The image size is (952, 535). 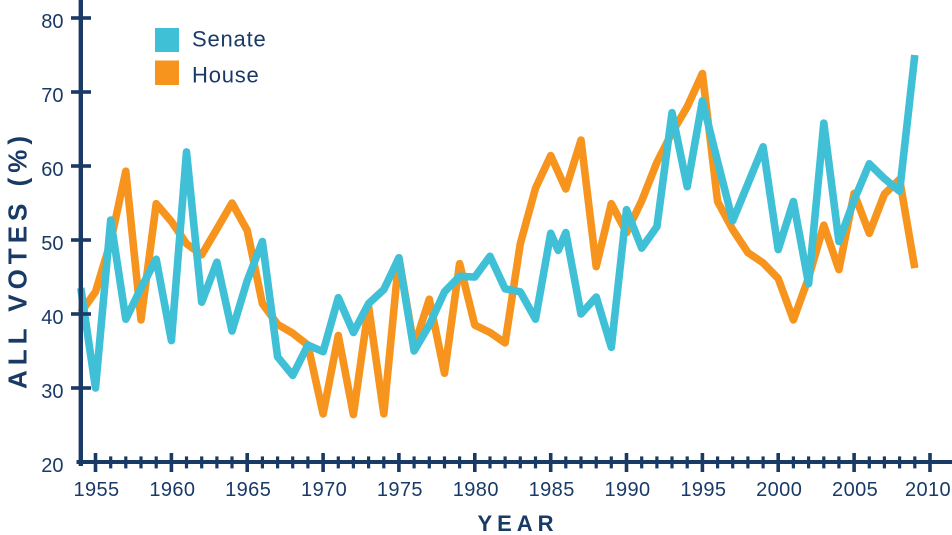 I want to click on svg-text: 1960, so click(x=172, y=490).